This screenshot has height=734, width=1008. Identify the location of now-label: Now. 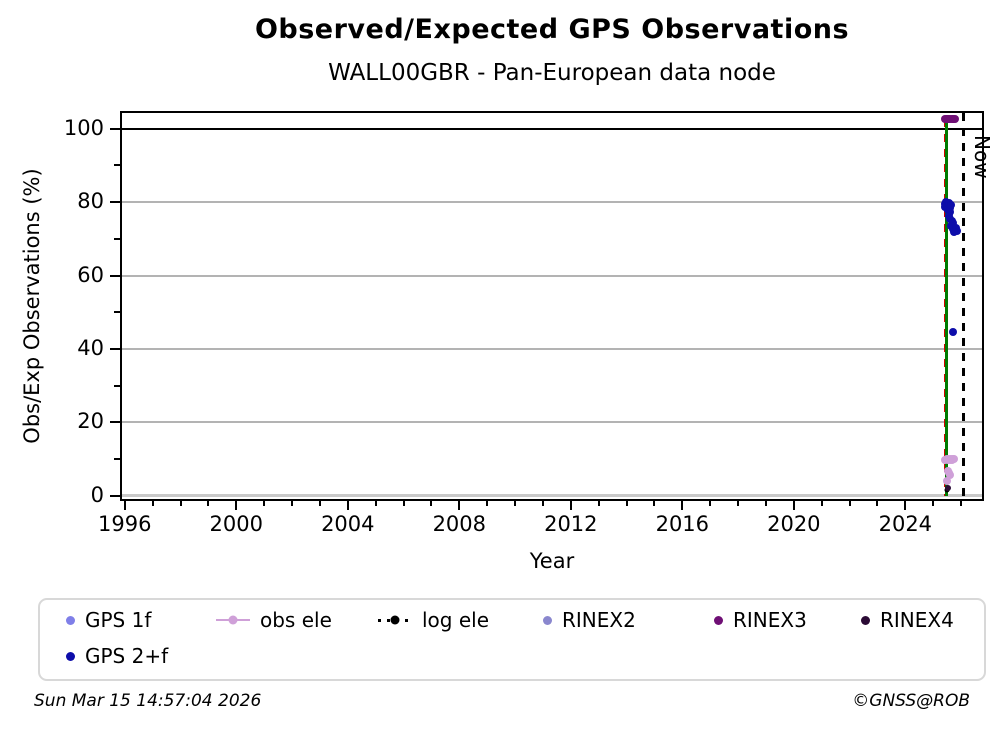
(981, 157).